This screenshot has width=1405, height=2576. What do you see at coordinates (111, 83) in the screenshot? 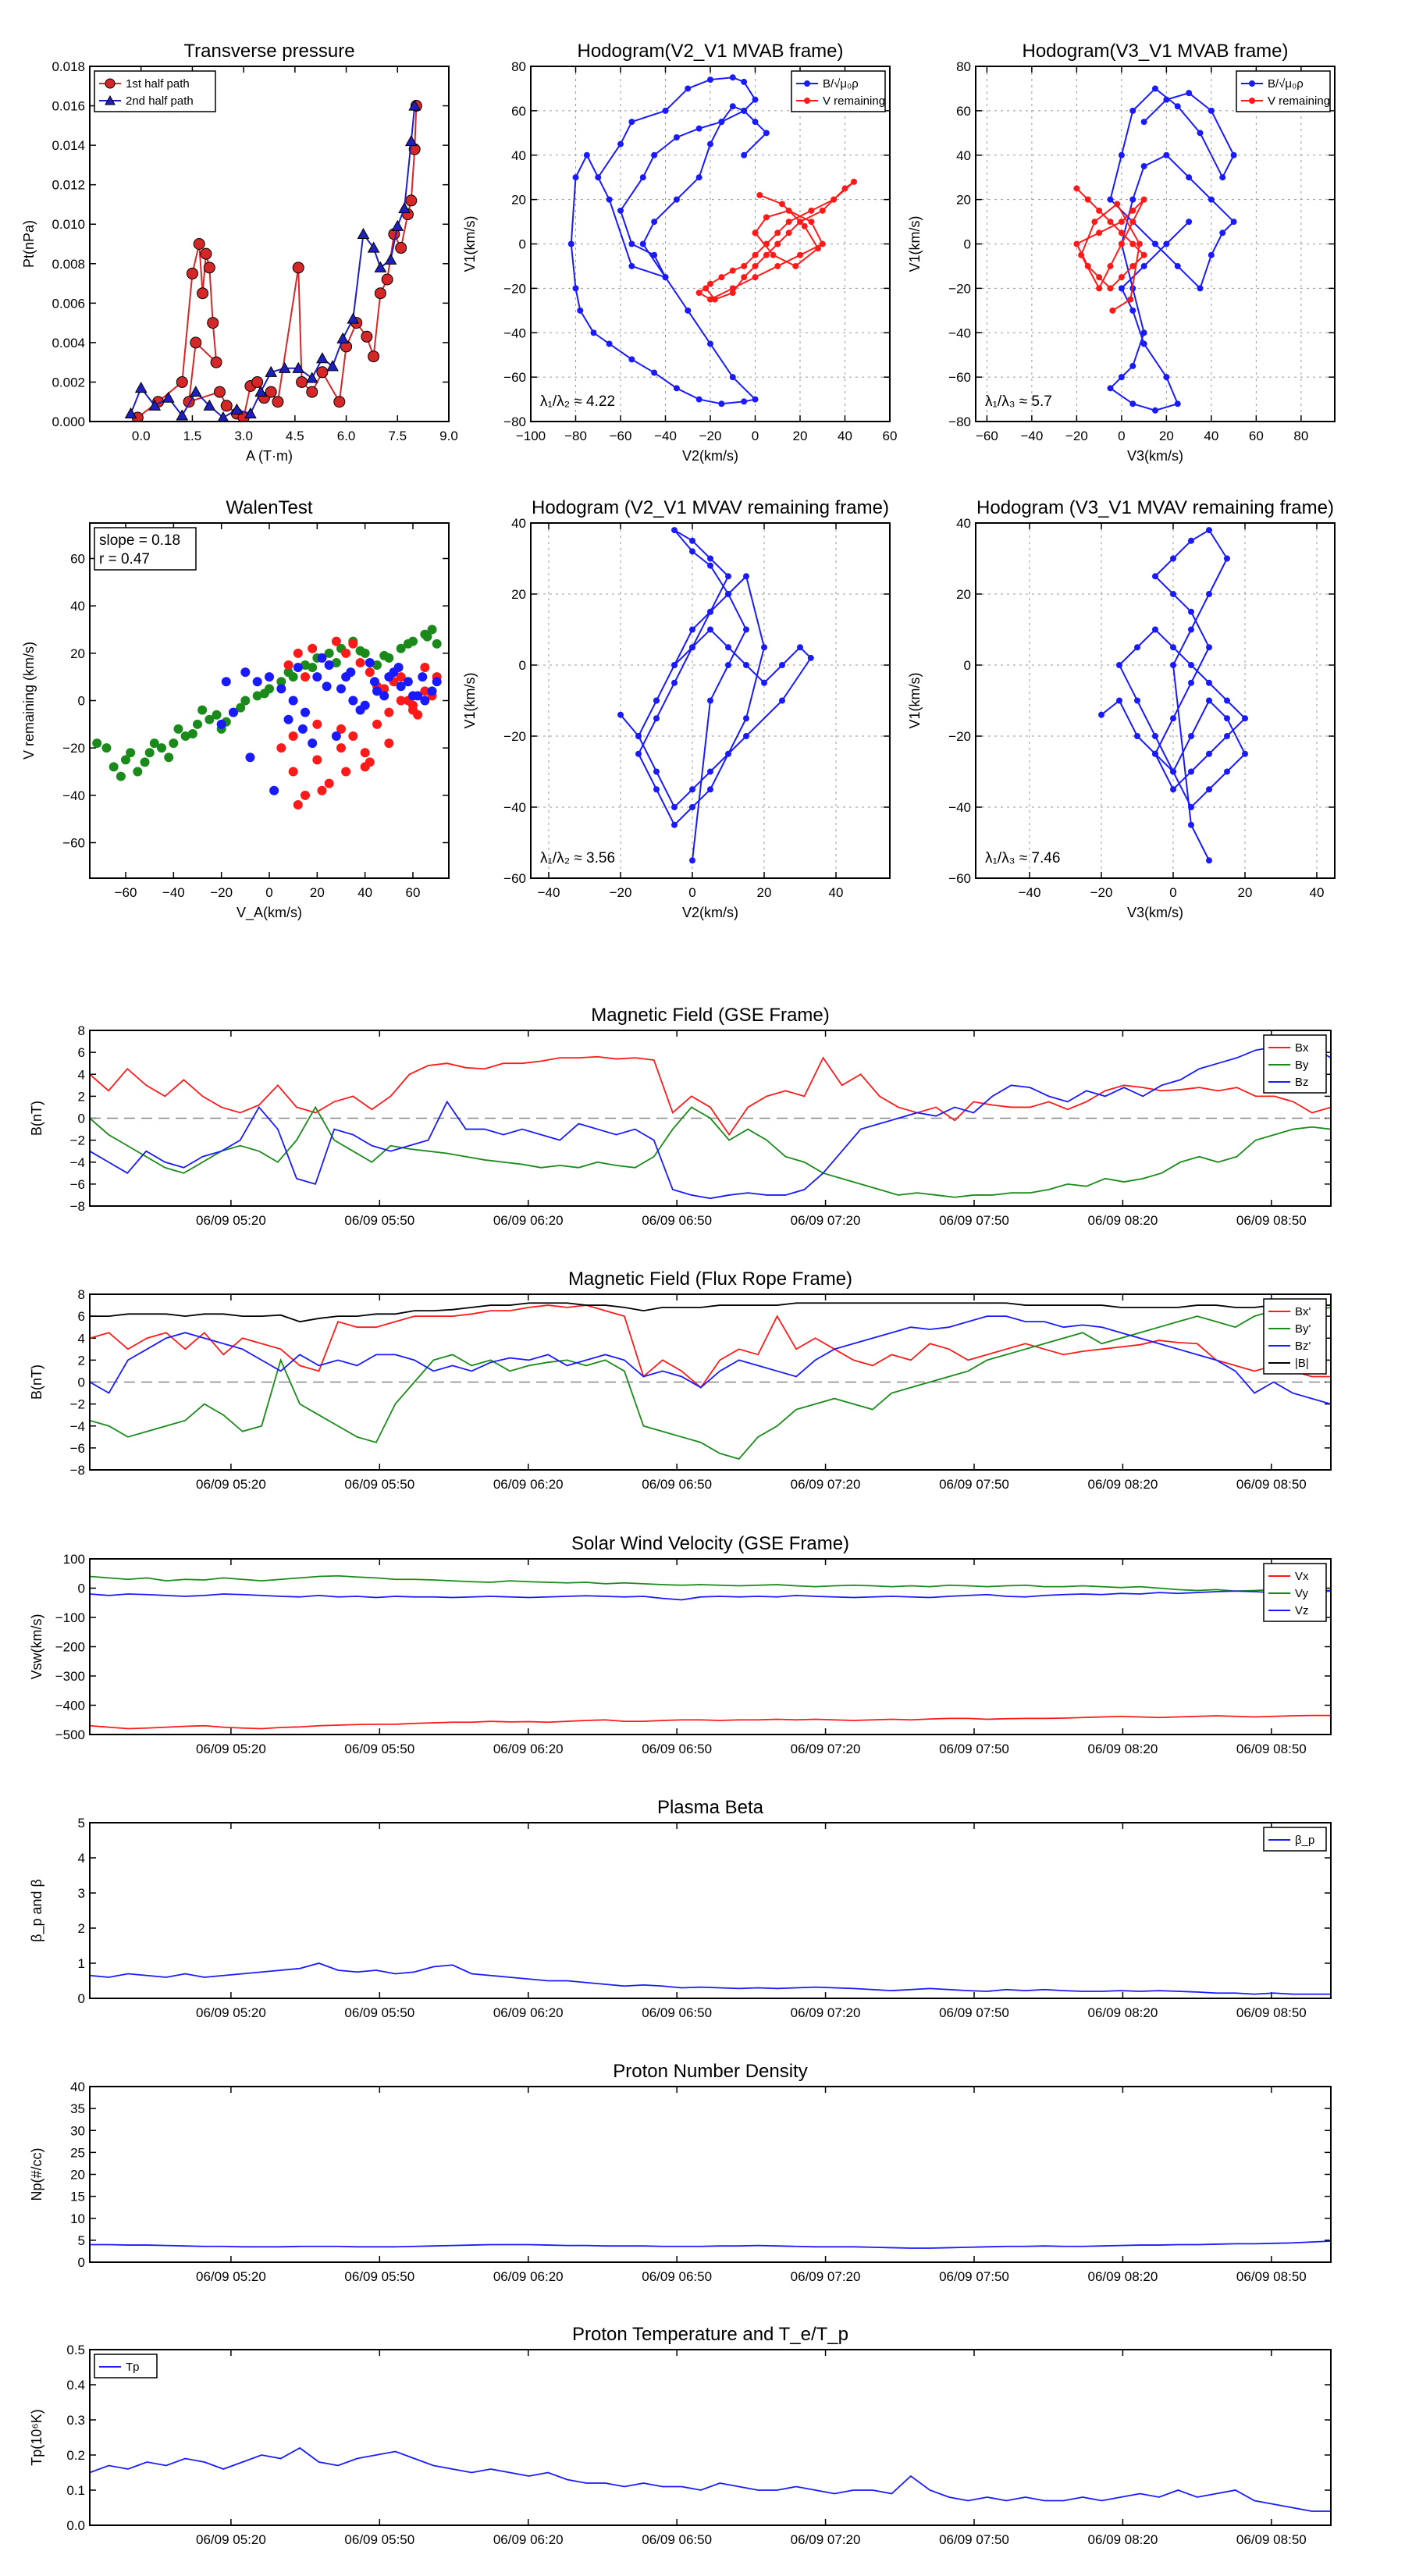
I see `legend-marker` at bounding box center [111, 83].